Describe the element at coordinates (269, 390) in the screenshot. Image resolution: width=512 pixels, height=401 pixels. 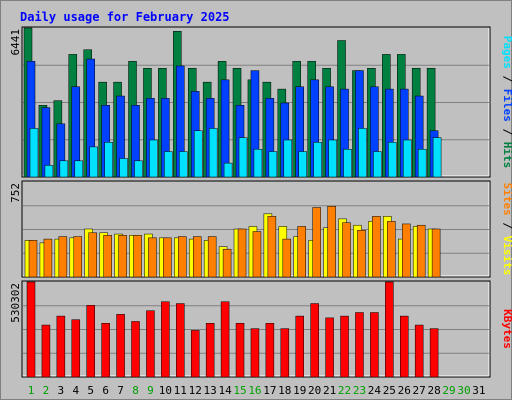
I see `x-tick-day-17: 17` at that location.